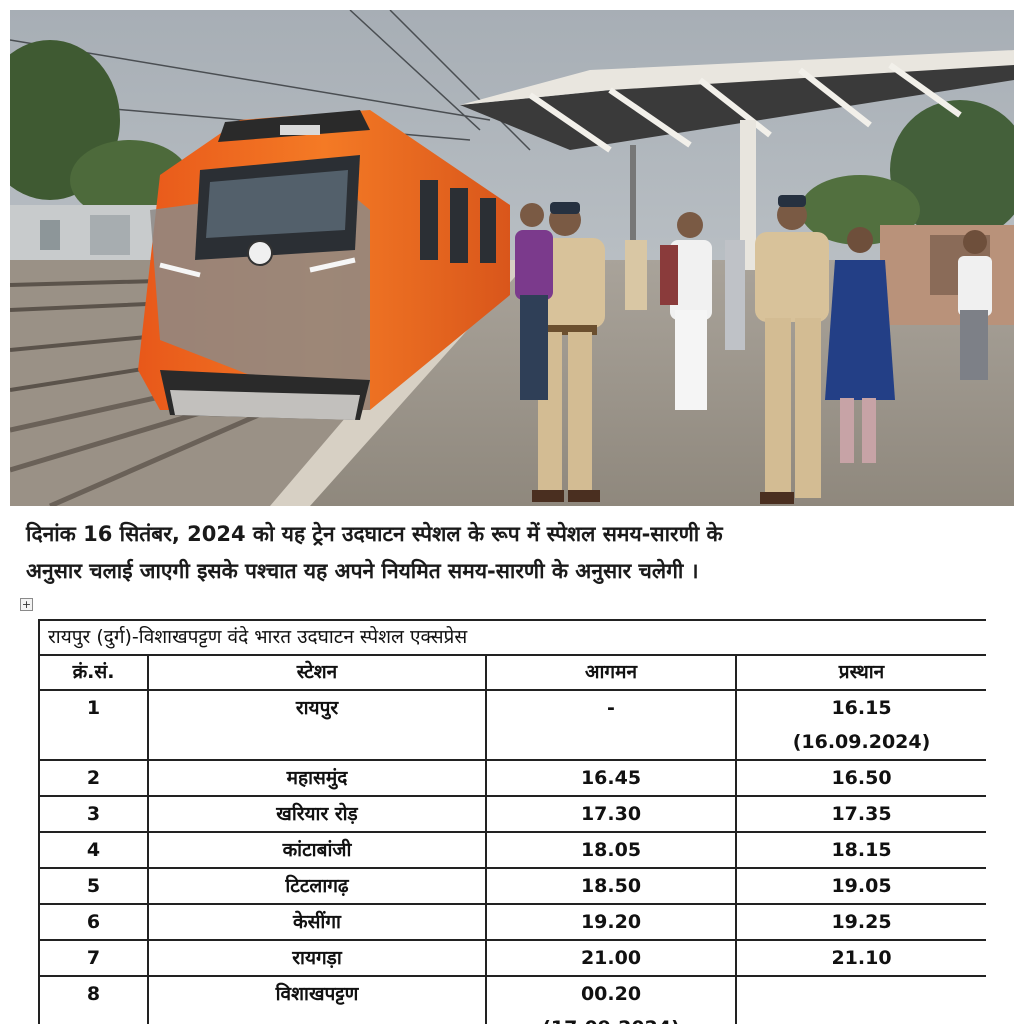 The height and width of the screenshot is (1024, 1024). I want to click on table-row: 6 केसींगा 19.20 19.25, so click(512, 922).